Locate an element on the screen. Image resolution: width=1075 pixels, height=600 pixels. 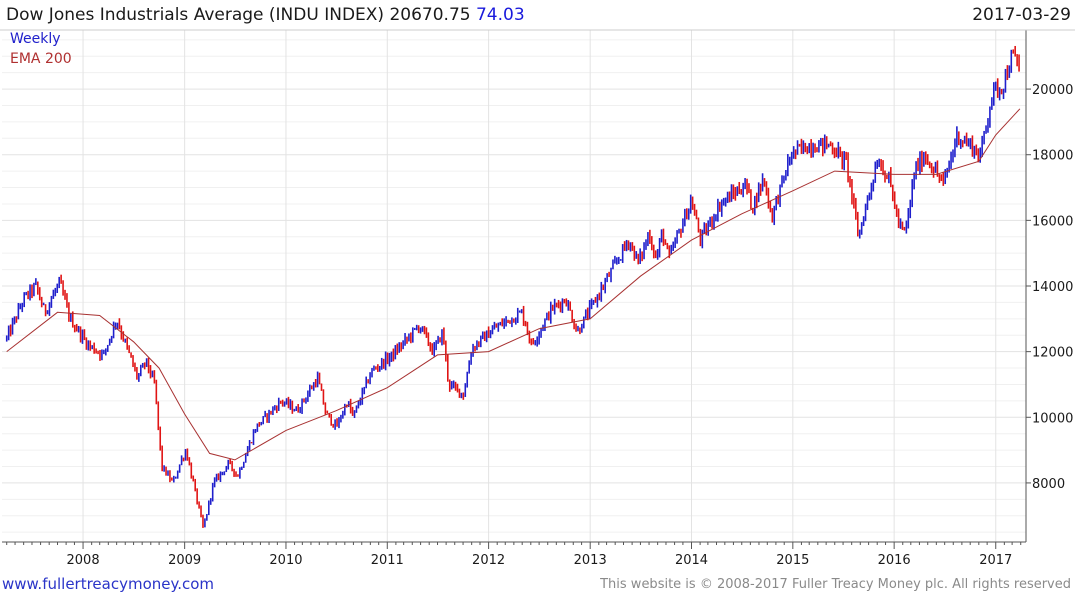
y-tick-label: 10000 is located at coordinates (1052, 418).